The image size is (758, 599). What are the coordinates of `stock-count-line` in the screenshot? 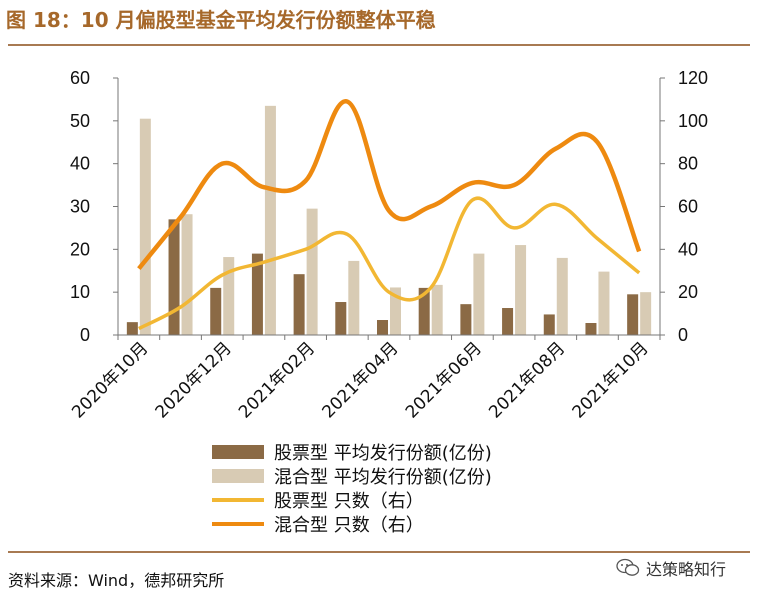 It's located at (389, 263).